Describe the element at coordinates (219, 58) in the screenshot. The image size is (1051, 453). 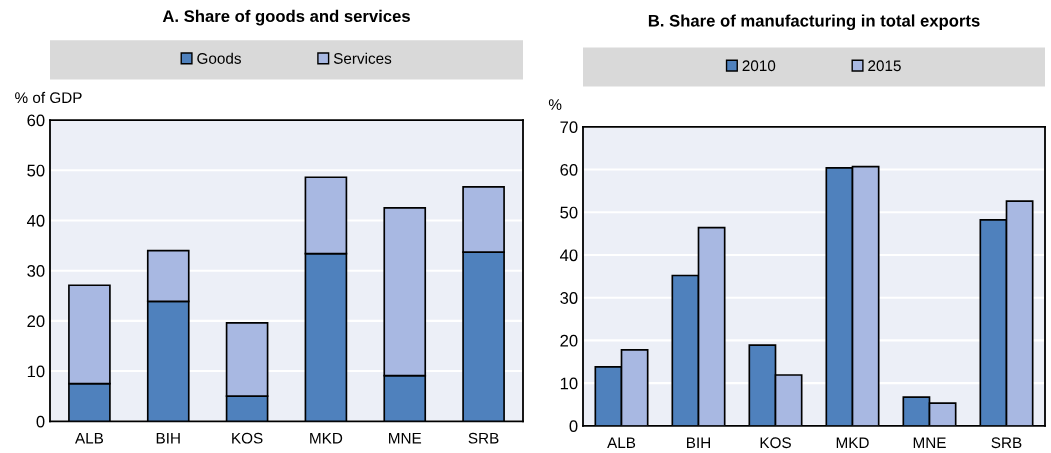
I see `legend-label: Goods` at that location.